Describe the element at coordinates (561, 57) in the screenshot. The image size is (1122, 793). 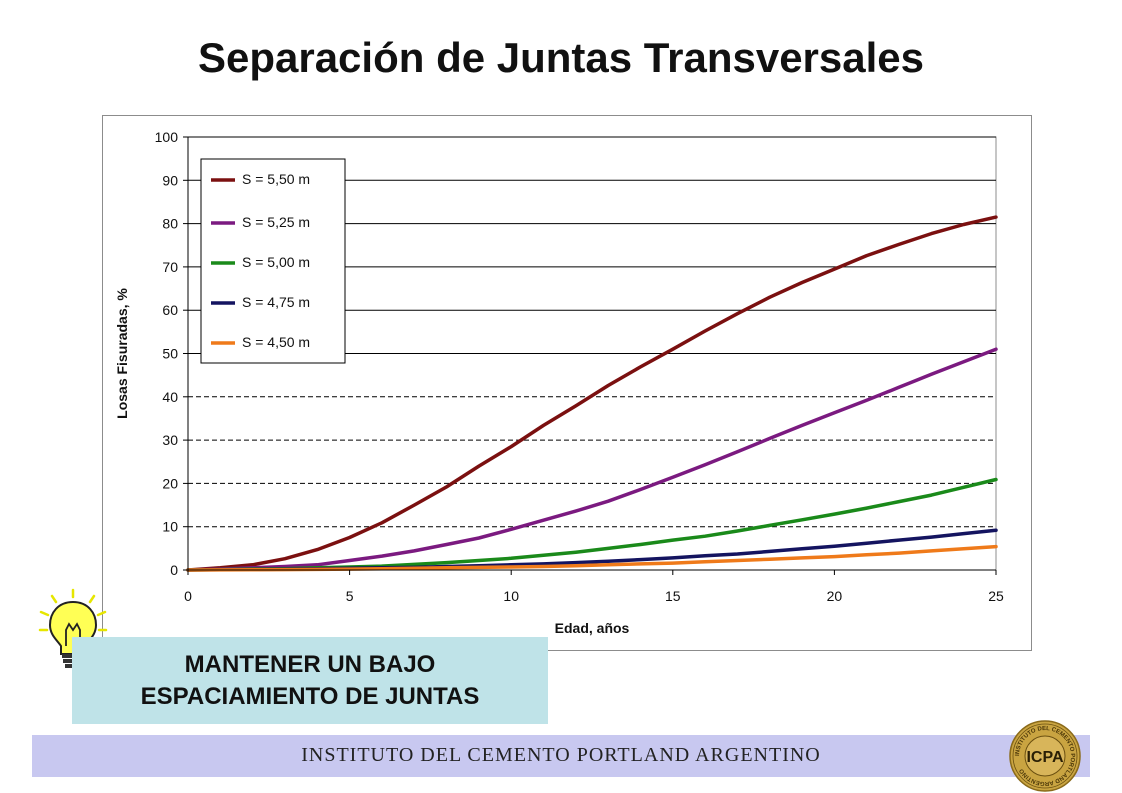
I see `page-title: Separación de Juntas Transversales` at that location.